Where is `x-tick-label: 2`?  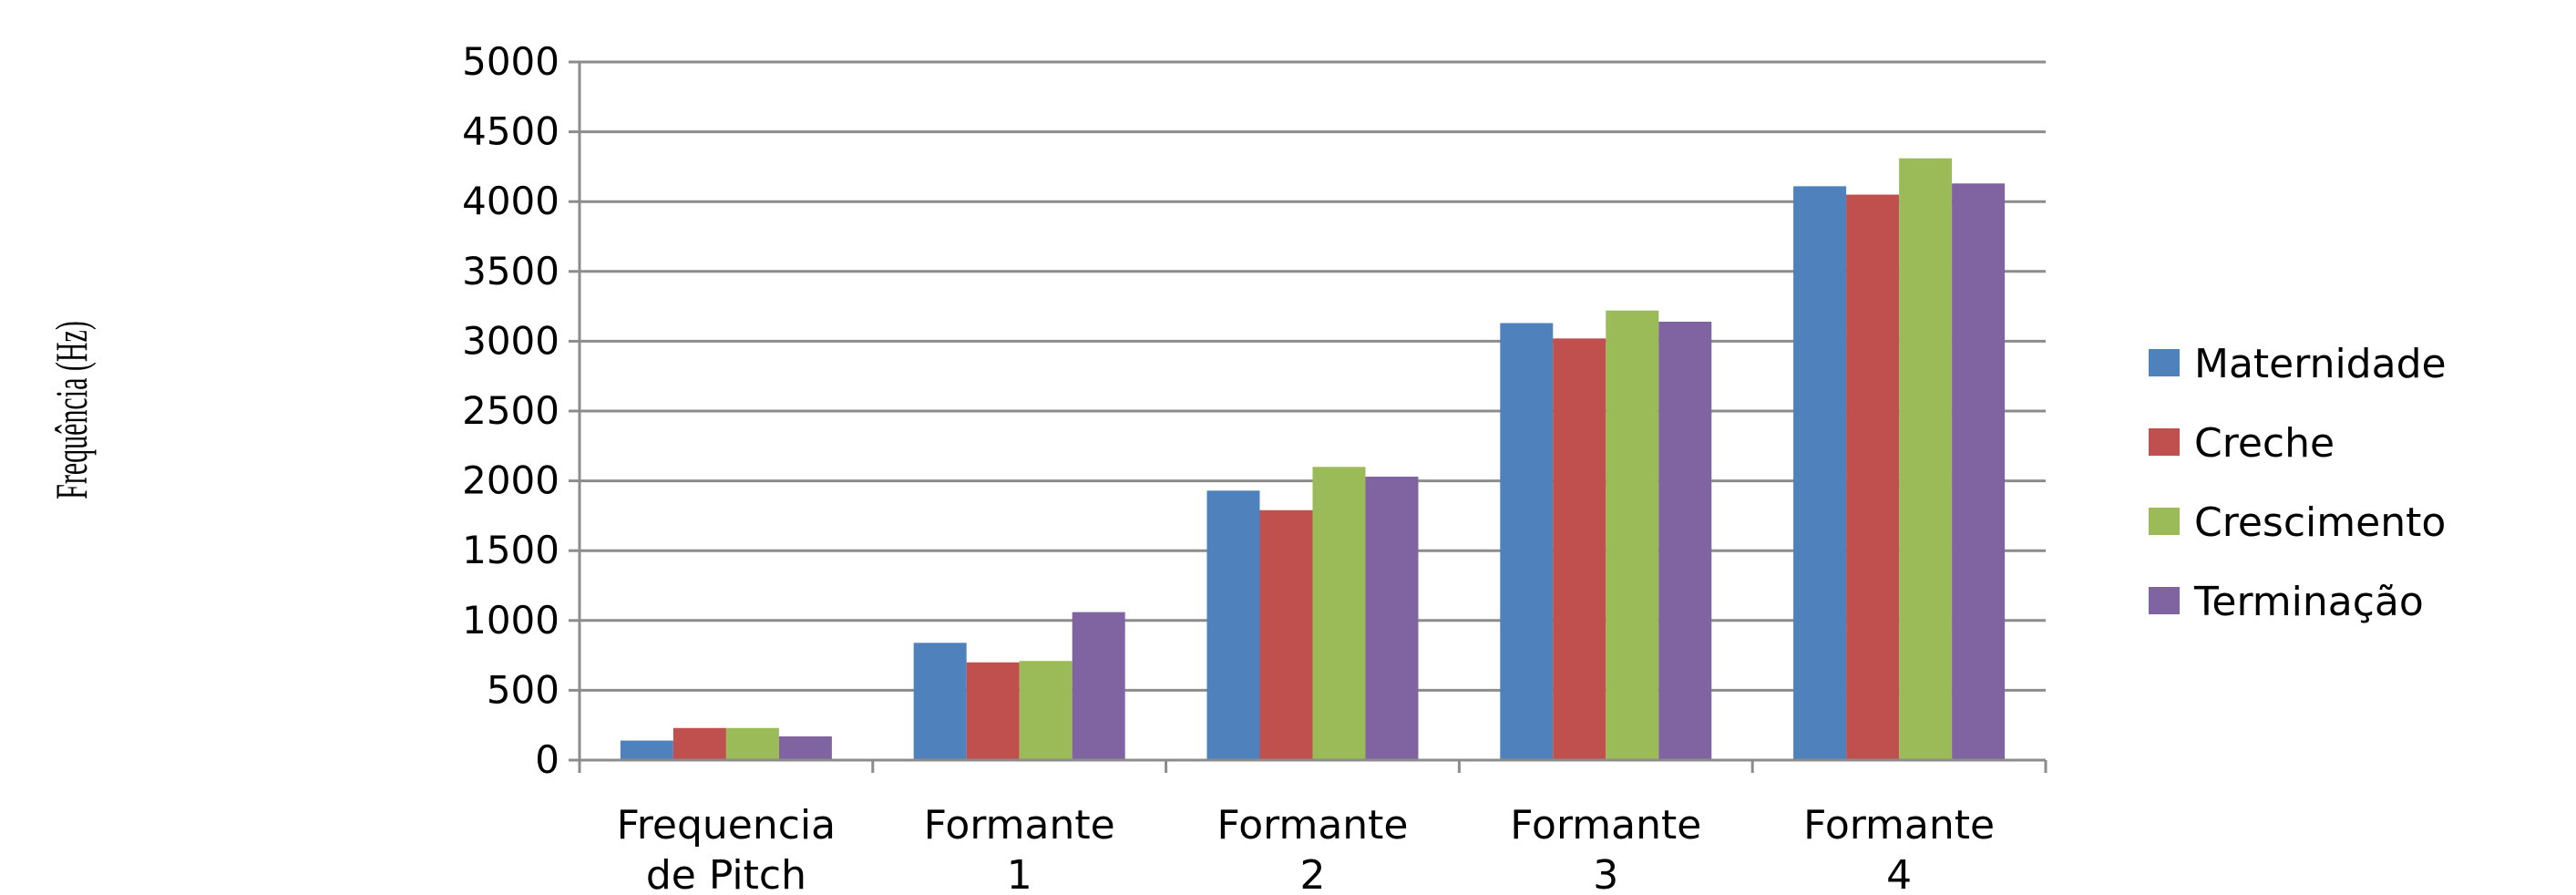
x-tick-label: 2 is located at coordinates (1313, 872).